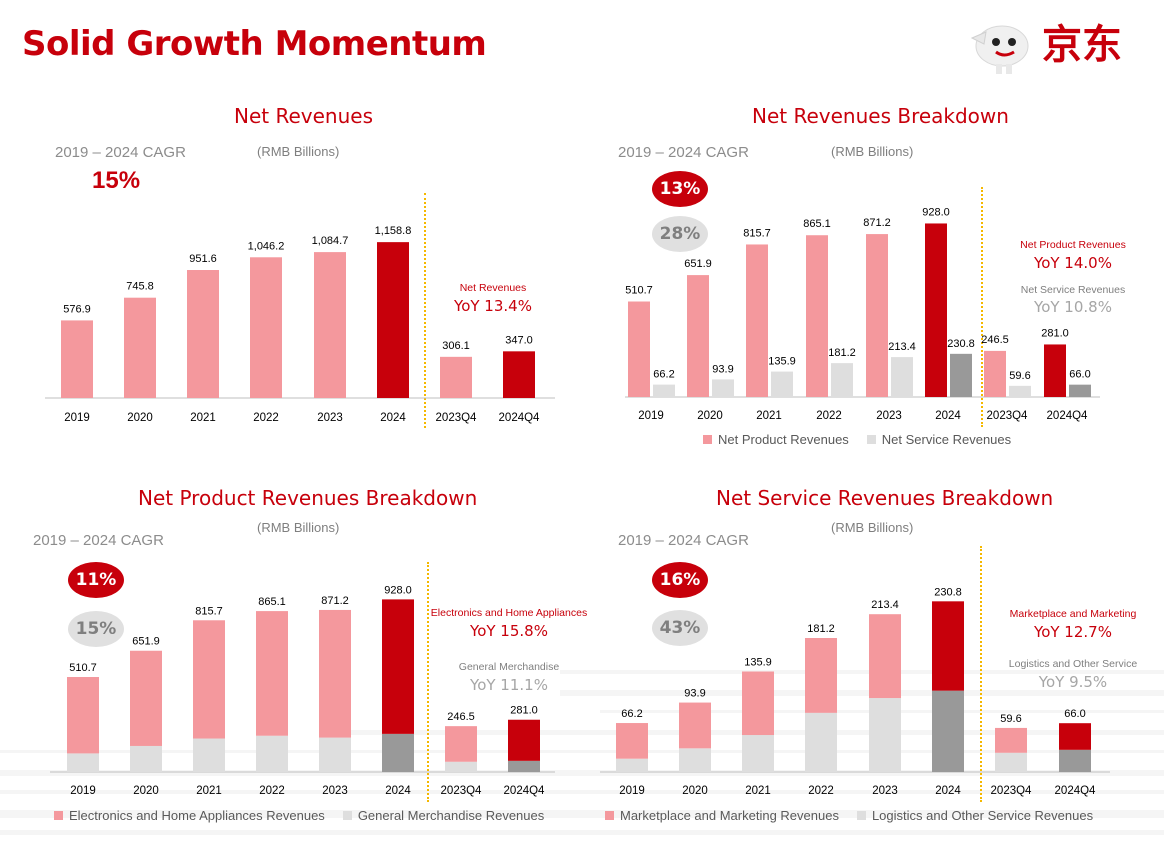  I want to click on net-product-data-label: 510.7, so click(639, 290).